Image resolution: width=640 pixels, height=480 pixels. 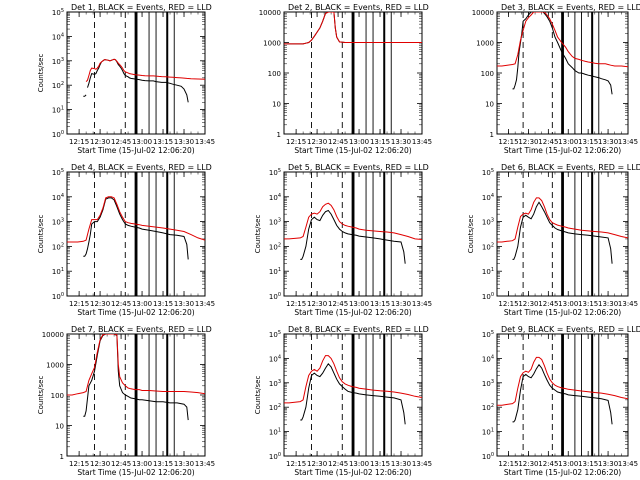 I want to click on y-tick-label: 10³, so click(x=488, y=222).